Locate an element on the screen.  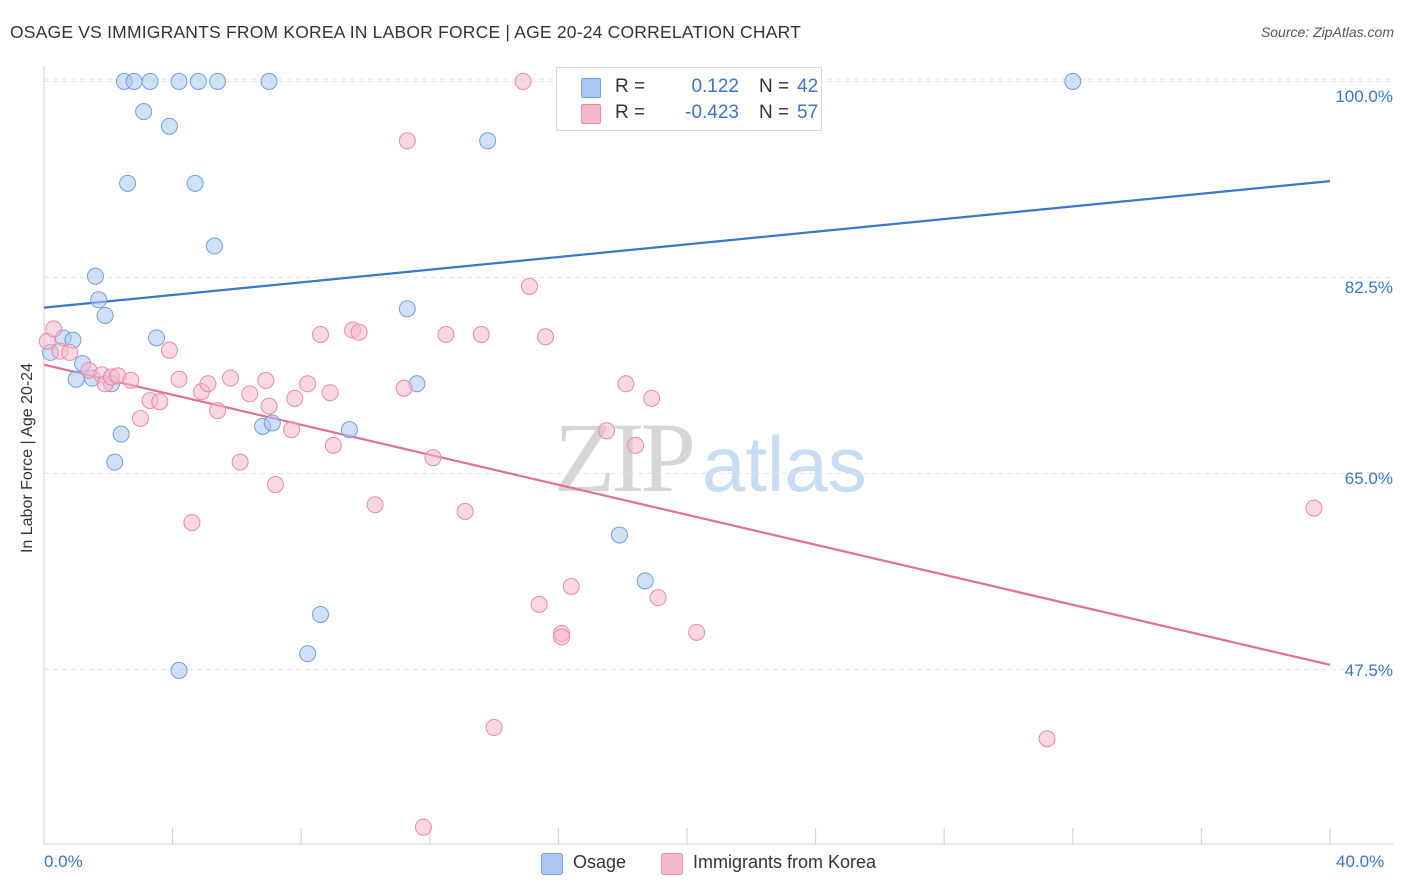
y-tick-label-82-5: 82.5% is located at coordinates (1368, 287).